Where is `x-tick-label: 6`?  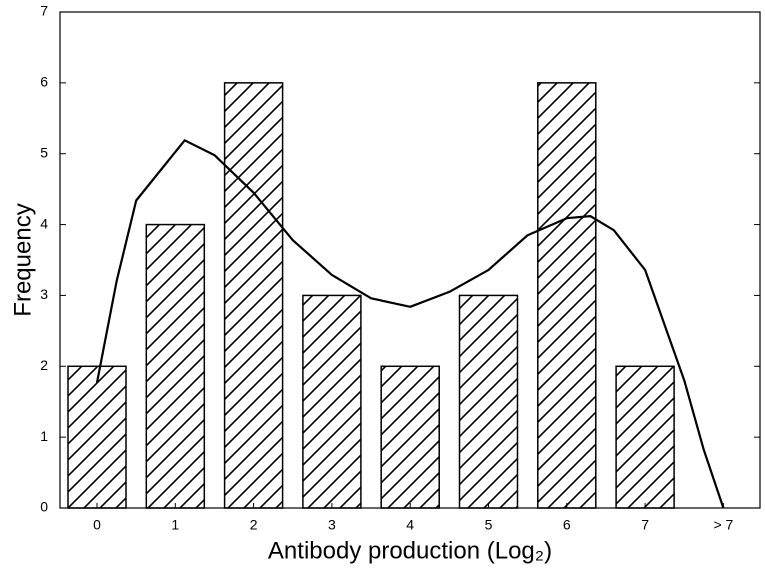
x-tick-label: 6 is located at coordinates (567, 525).